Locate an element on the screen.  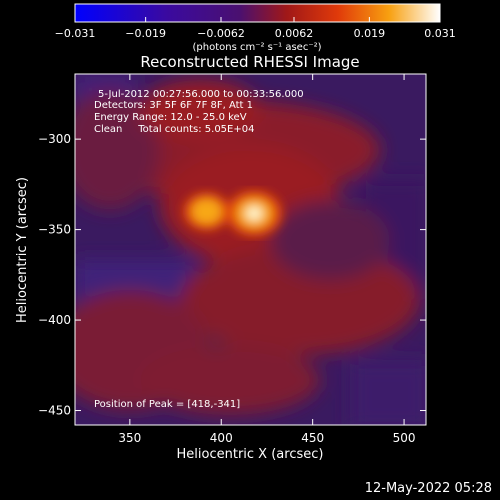
annotation-clean: Clean Total counts: 5.05E+04 is located at coordinates (174, 129).